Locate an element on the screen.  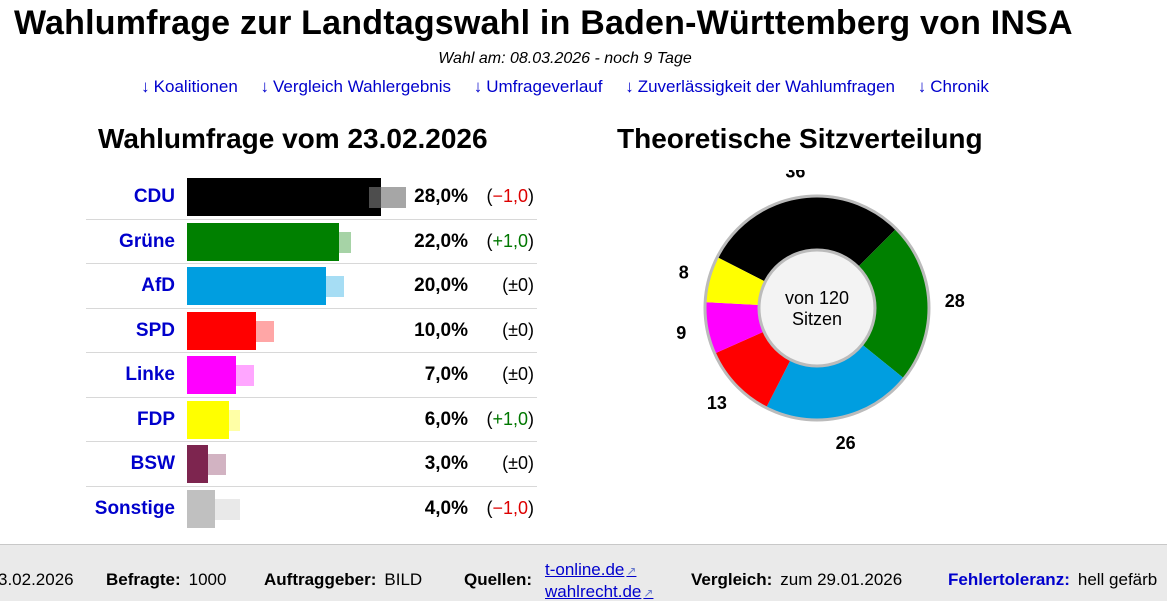
seat-count-label: 8 is located at coordinates (684, 272).